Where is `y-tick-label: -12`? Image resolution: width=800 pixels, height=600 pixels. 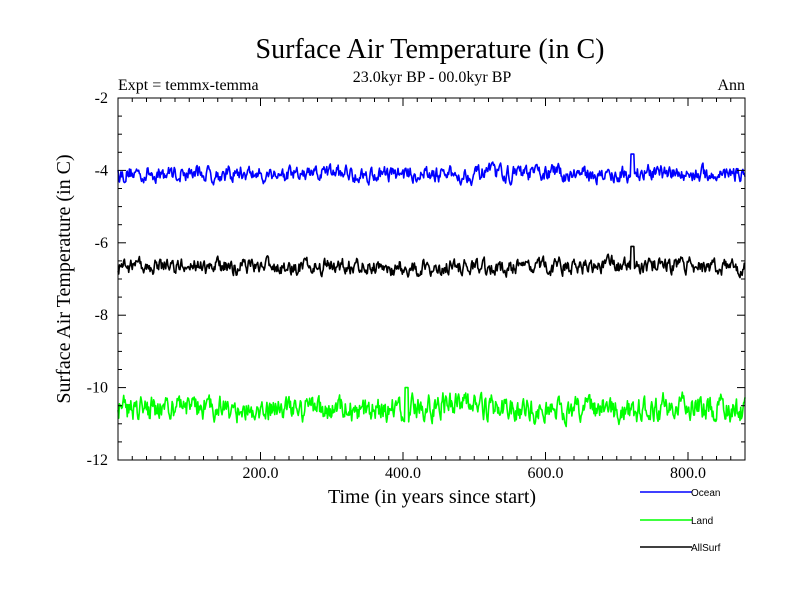 y-tick-label: -12 is located at coordinates (97, 460).